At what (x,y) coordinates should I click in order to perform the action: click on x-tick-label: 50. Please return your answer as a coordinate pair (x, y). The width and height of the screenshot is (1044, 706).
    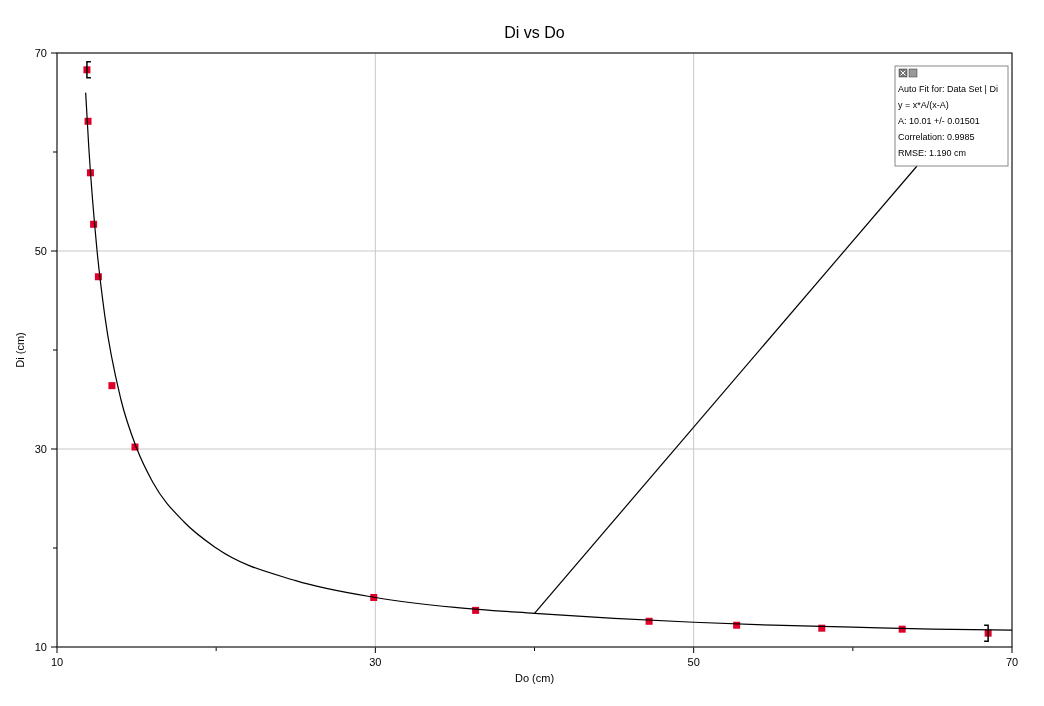
    Looking at the image, I should click on (693, 662).